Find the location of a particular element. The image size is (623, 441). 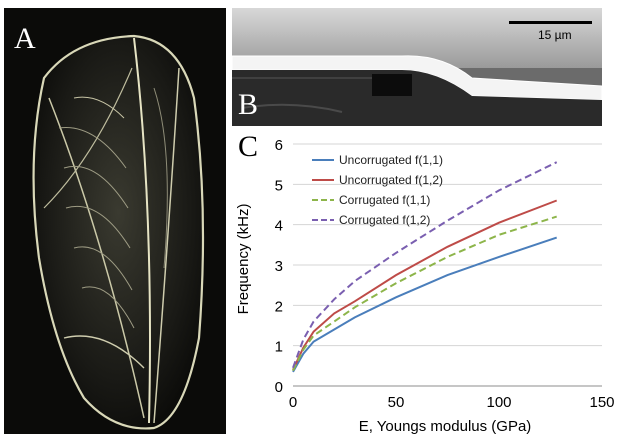

y-tick-label: 2 is located at coordinates (279, 306).